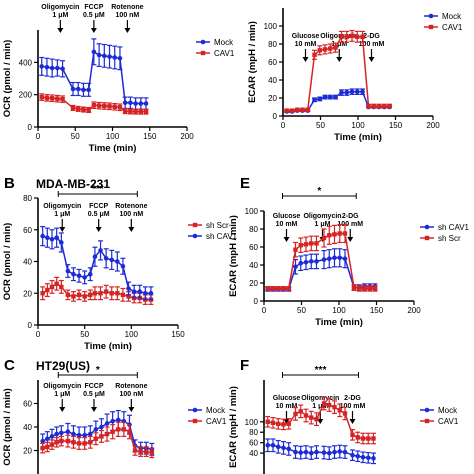 The width and height of the screenshot is (474, 474). I want to click on y-axis-label: OCR (pmol / min), so click(7, 262).